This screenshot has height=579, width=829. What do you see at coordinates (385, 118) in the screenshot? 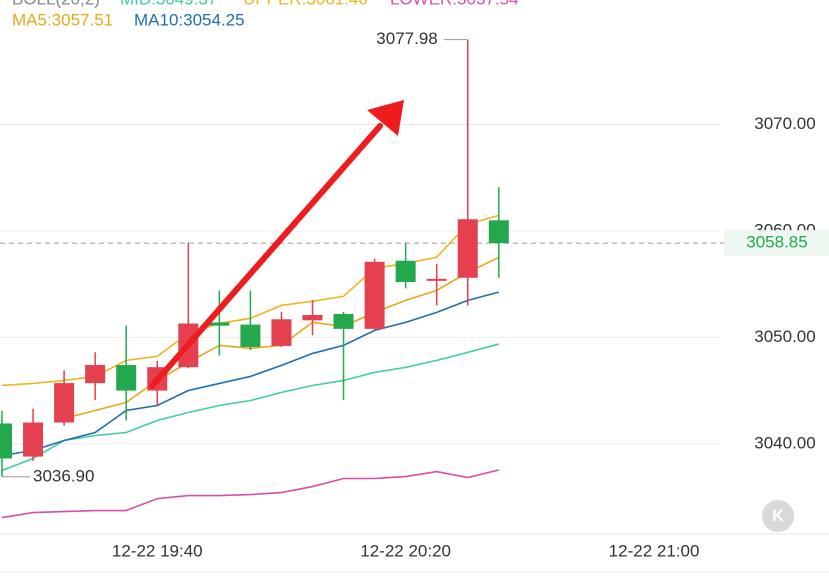
I see `arrow-head` at bounding box center [385, 118].